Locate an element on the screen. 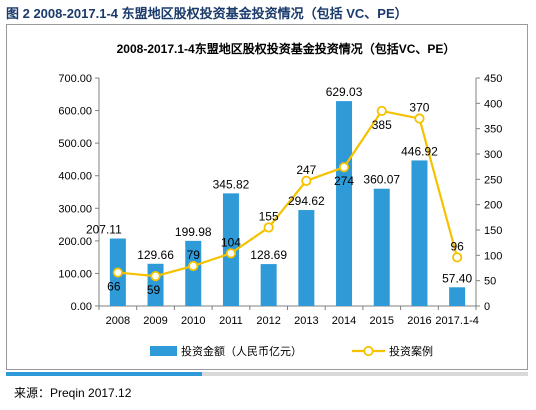 Image resolution: width=536 pixels, height=410 pixels. y-left-tick-label: 300.00 is located at coordinates (75, 209).